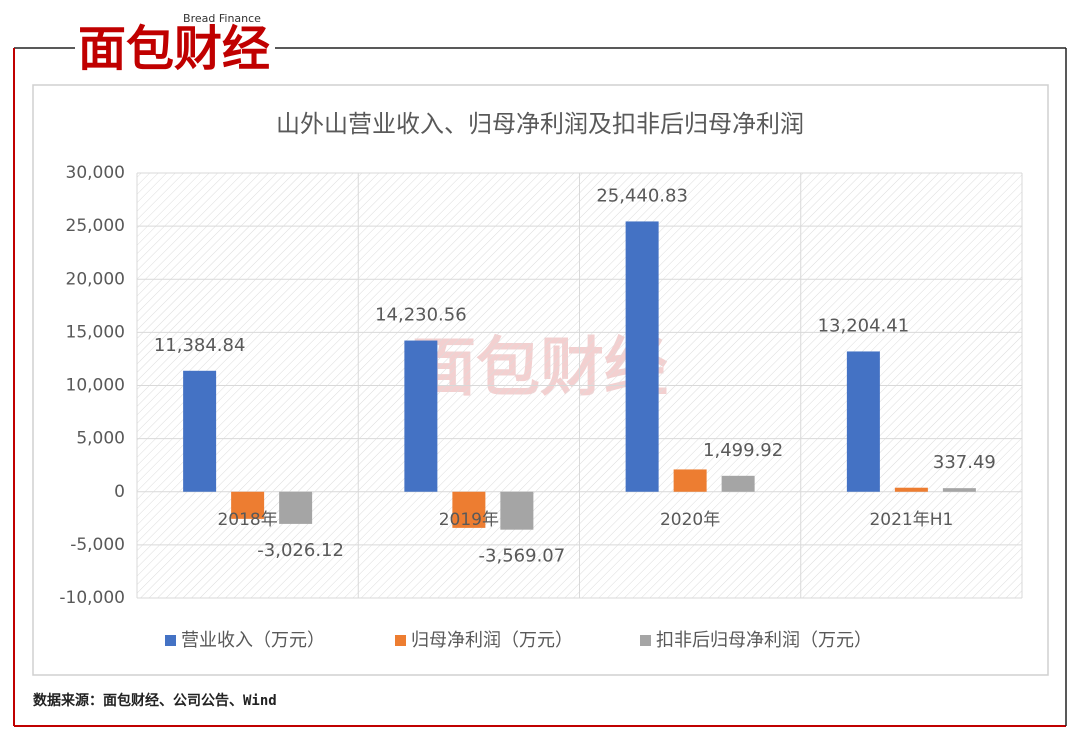  I want to click on legend-label: 归母净利润（万元）, so click(492, 640).